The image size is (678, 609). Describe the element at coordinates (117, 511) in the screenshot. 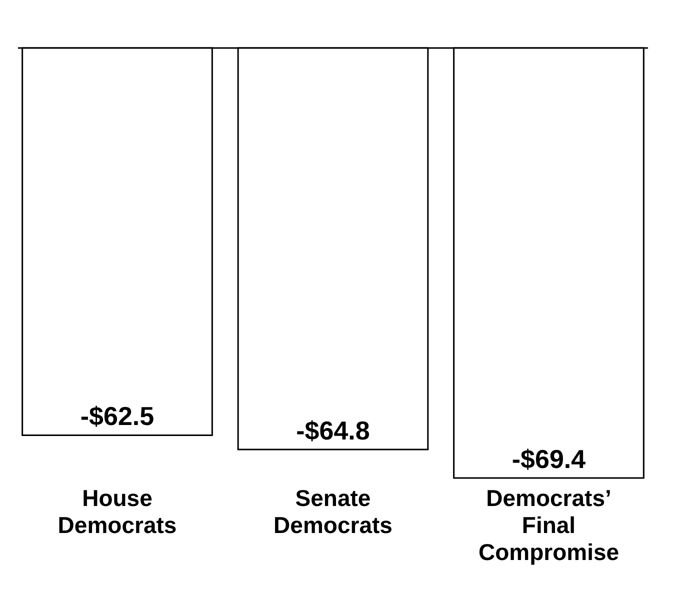

I see `x-tick-label: House Democrats` at that location.